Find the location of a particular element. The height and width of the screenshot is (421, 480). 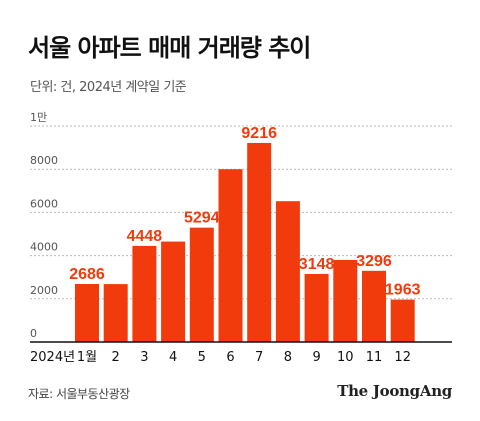

y-tick-label: 4000 is located at coordinates (44, 247).